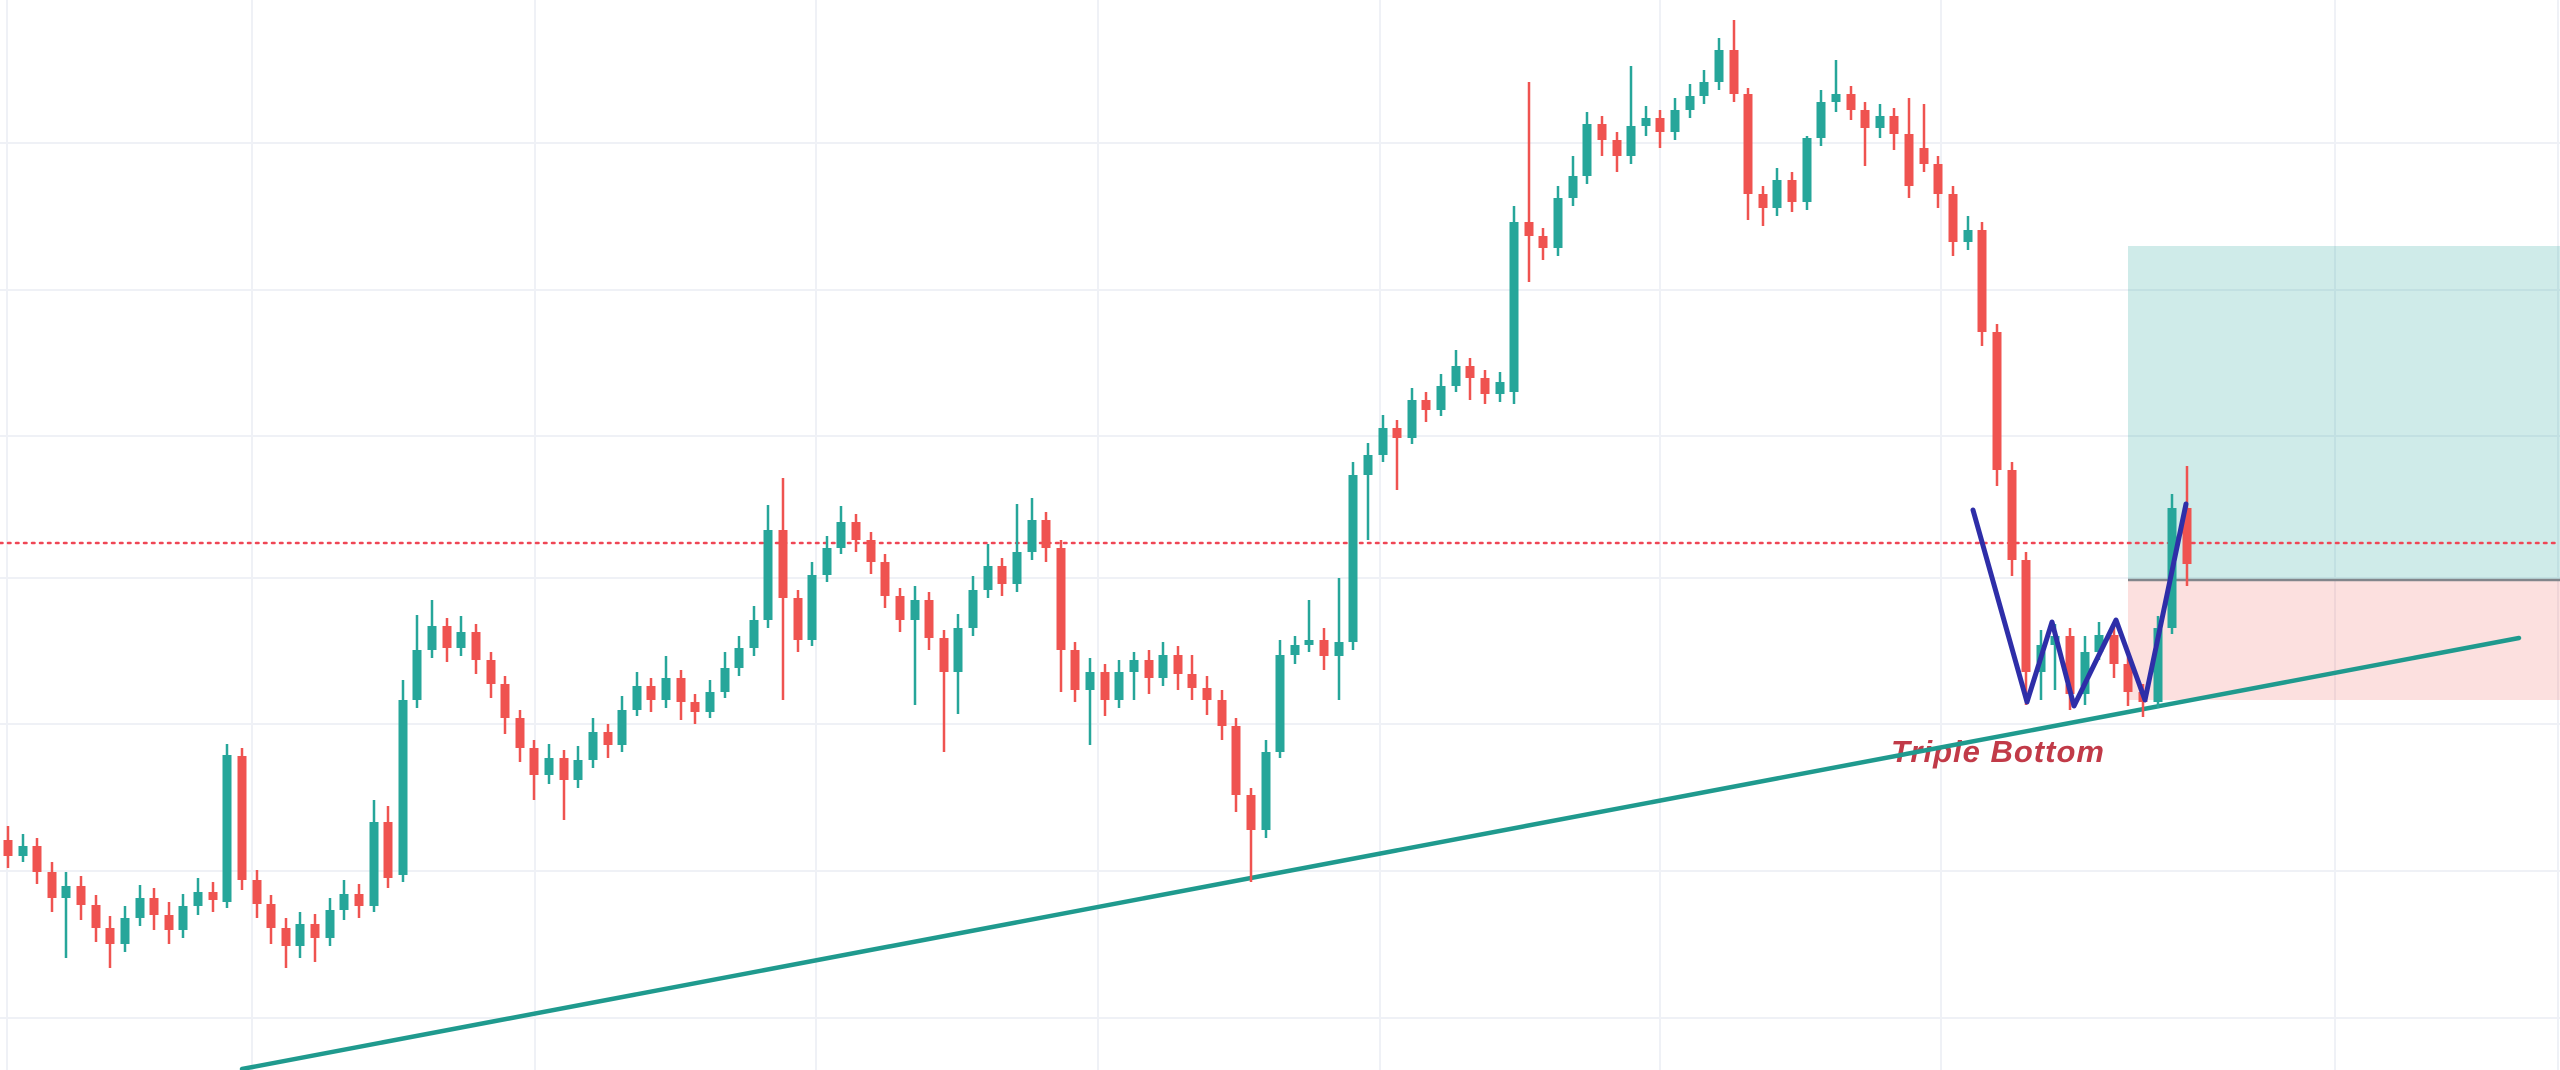 The height and width of the screenshot is (1070, 2560). What do you see at coordinates (2079, 605) in the screenshot?
I see `triple-bottom-zigzag-line` at bounding box center [2079, 605].